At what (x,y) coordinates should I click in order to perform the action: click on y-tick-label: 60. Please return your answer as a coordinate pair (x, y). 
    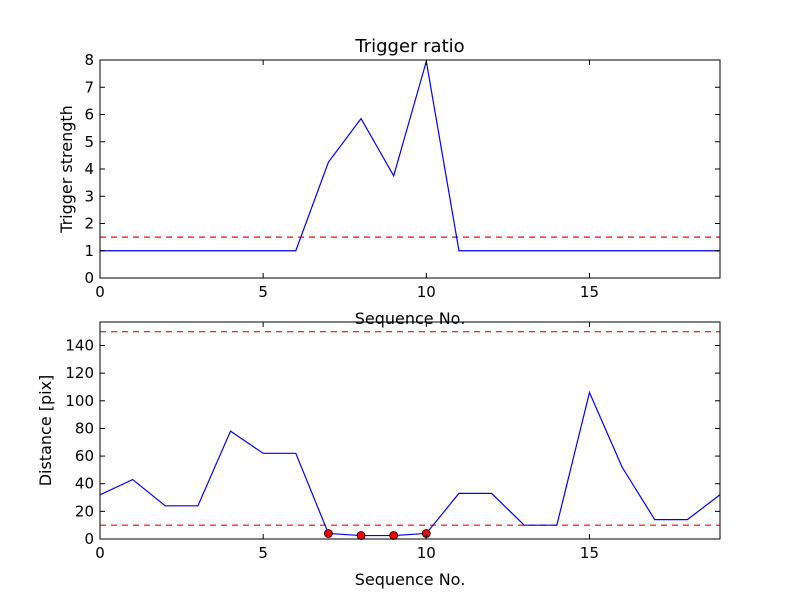
    Looking at the image, I should click on (84, 456).